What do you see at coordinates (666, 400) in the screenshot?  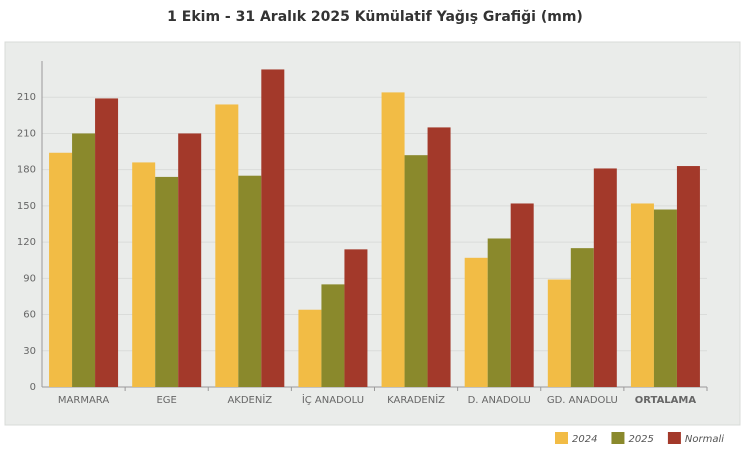 I see `x-tick-label: ORTALAMA` at bounding box center [666, 400].